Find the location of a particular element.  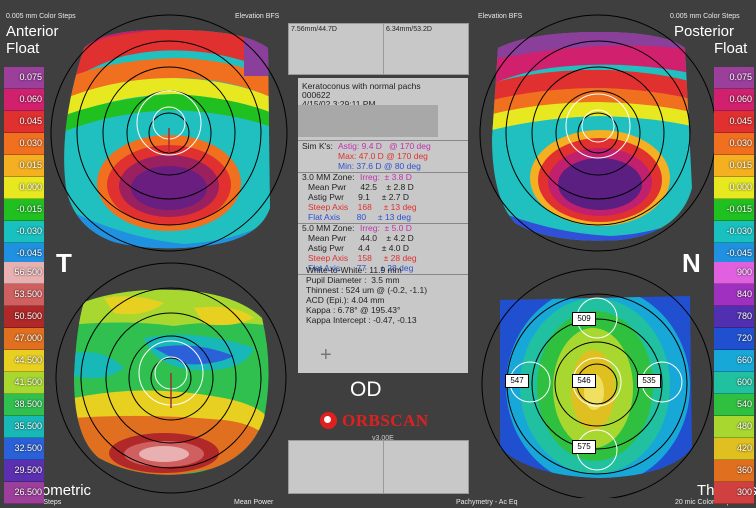

zone5-astig: Astig Pwr 4.4 ± 4.0 D is located at coordinates (359, 248).